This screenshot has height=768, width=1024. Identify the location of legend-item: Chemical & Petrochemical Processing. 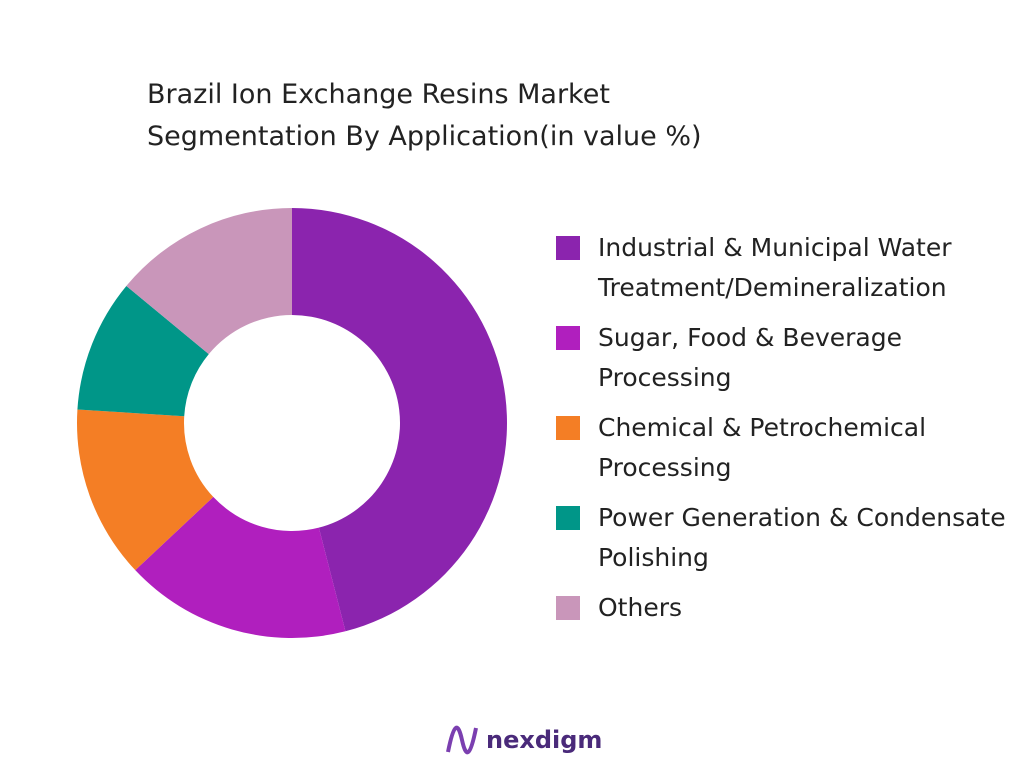
(790, 448).